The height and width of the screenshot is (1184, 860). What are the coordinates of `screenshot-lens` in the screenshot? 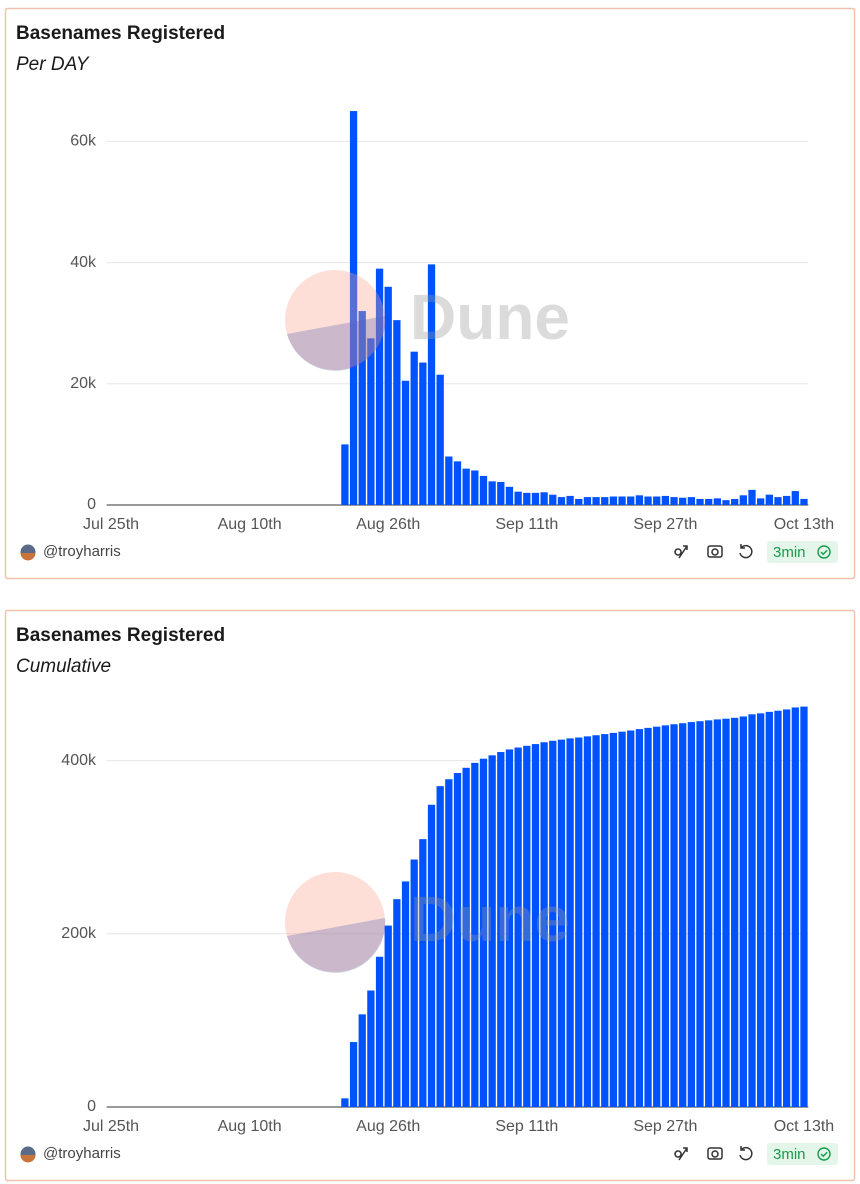 It's located at (715, 1154).